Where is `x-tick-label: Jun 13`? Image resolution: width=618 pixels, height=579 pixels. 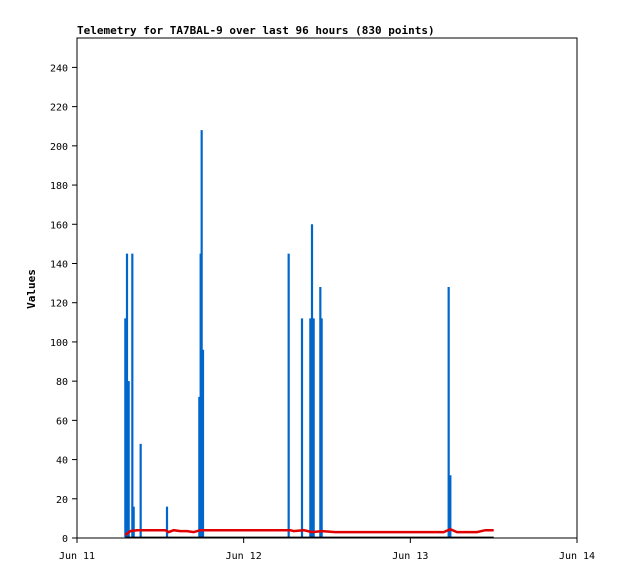
x-tick-label: Jun 13 is located at coordinates (410, 556).